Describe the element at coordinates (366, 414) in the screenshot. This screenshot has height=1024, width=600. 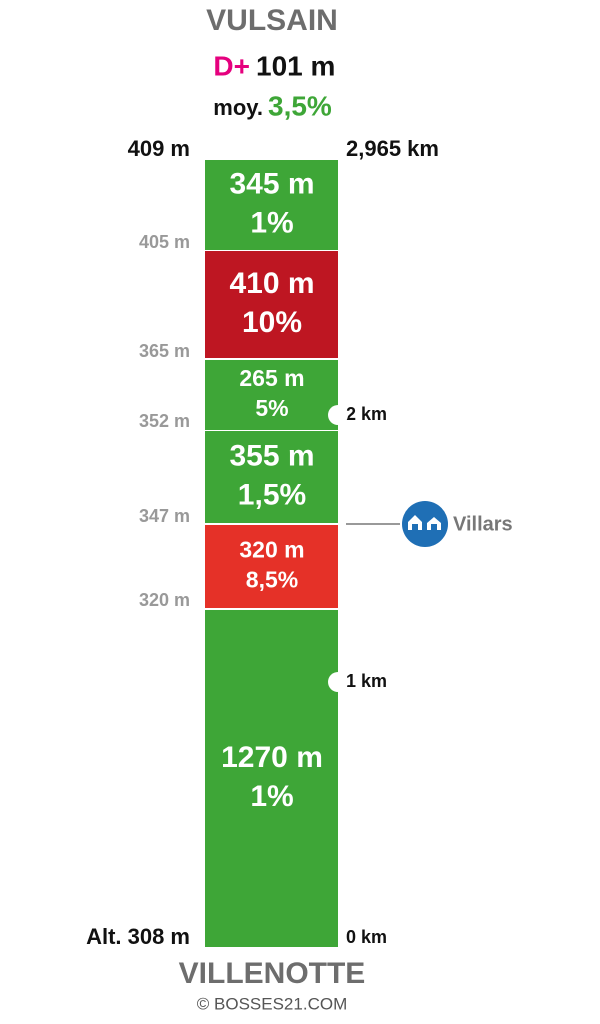
I see `distance-label: 2 km` at that location.